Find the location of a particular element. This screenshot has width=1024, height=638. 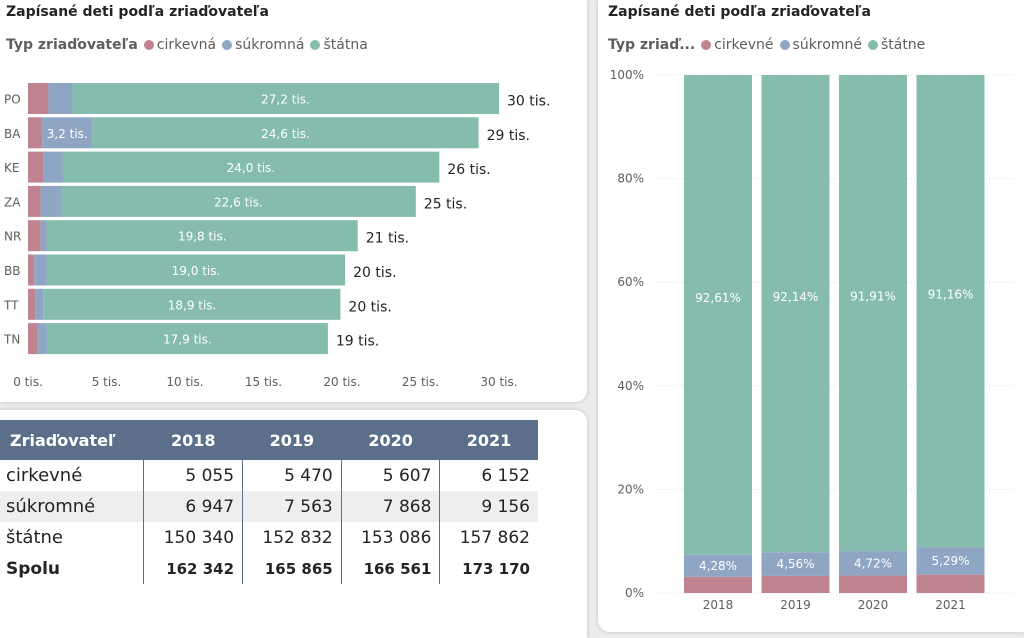

data-label: 4,28% is located at coordinates (718, 566).